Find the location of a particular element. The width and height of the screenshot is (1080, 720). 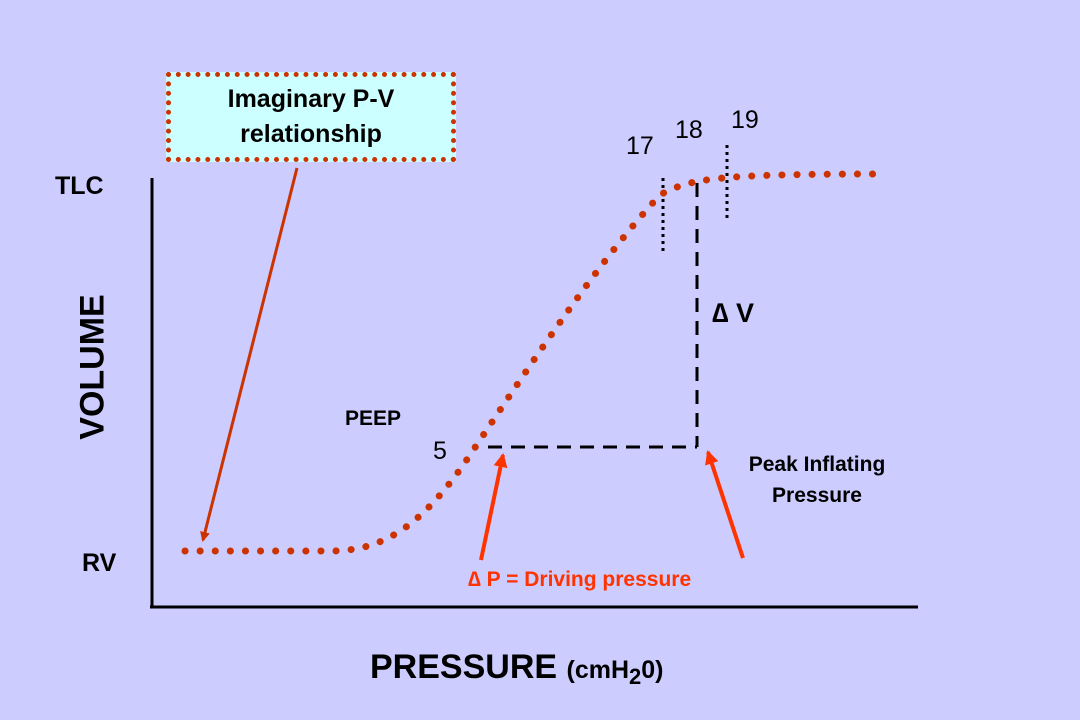

peep-value-label: 5 is located at coordinates (440, 451).